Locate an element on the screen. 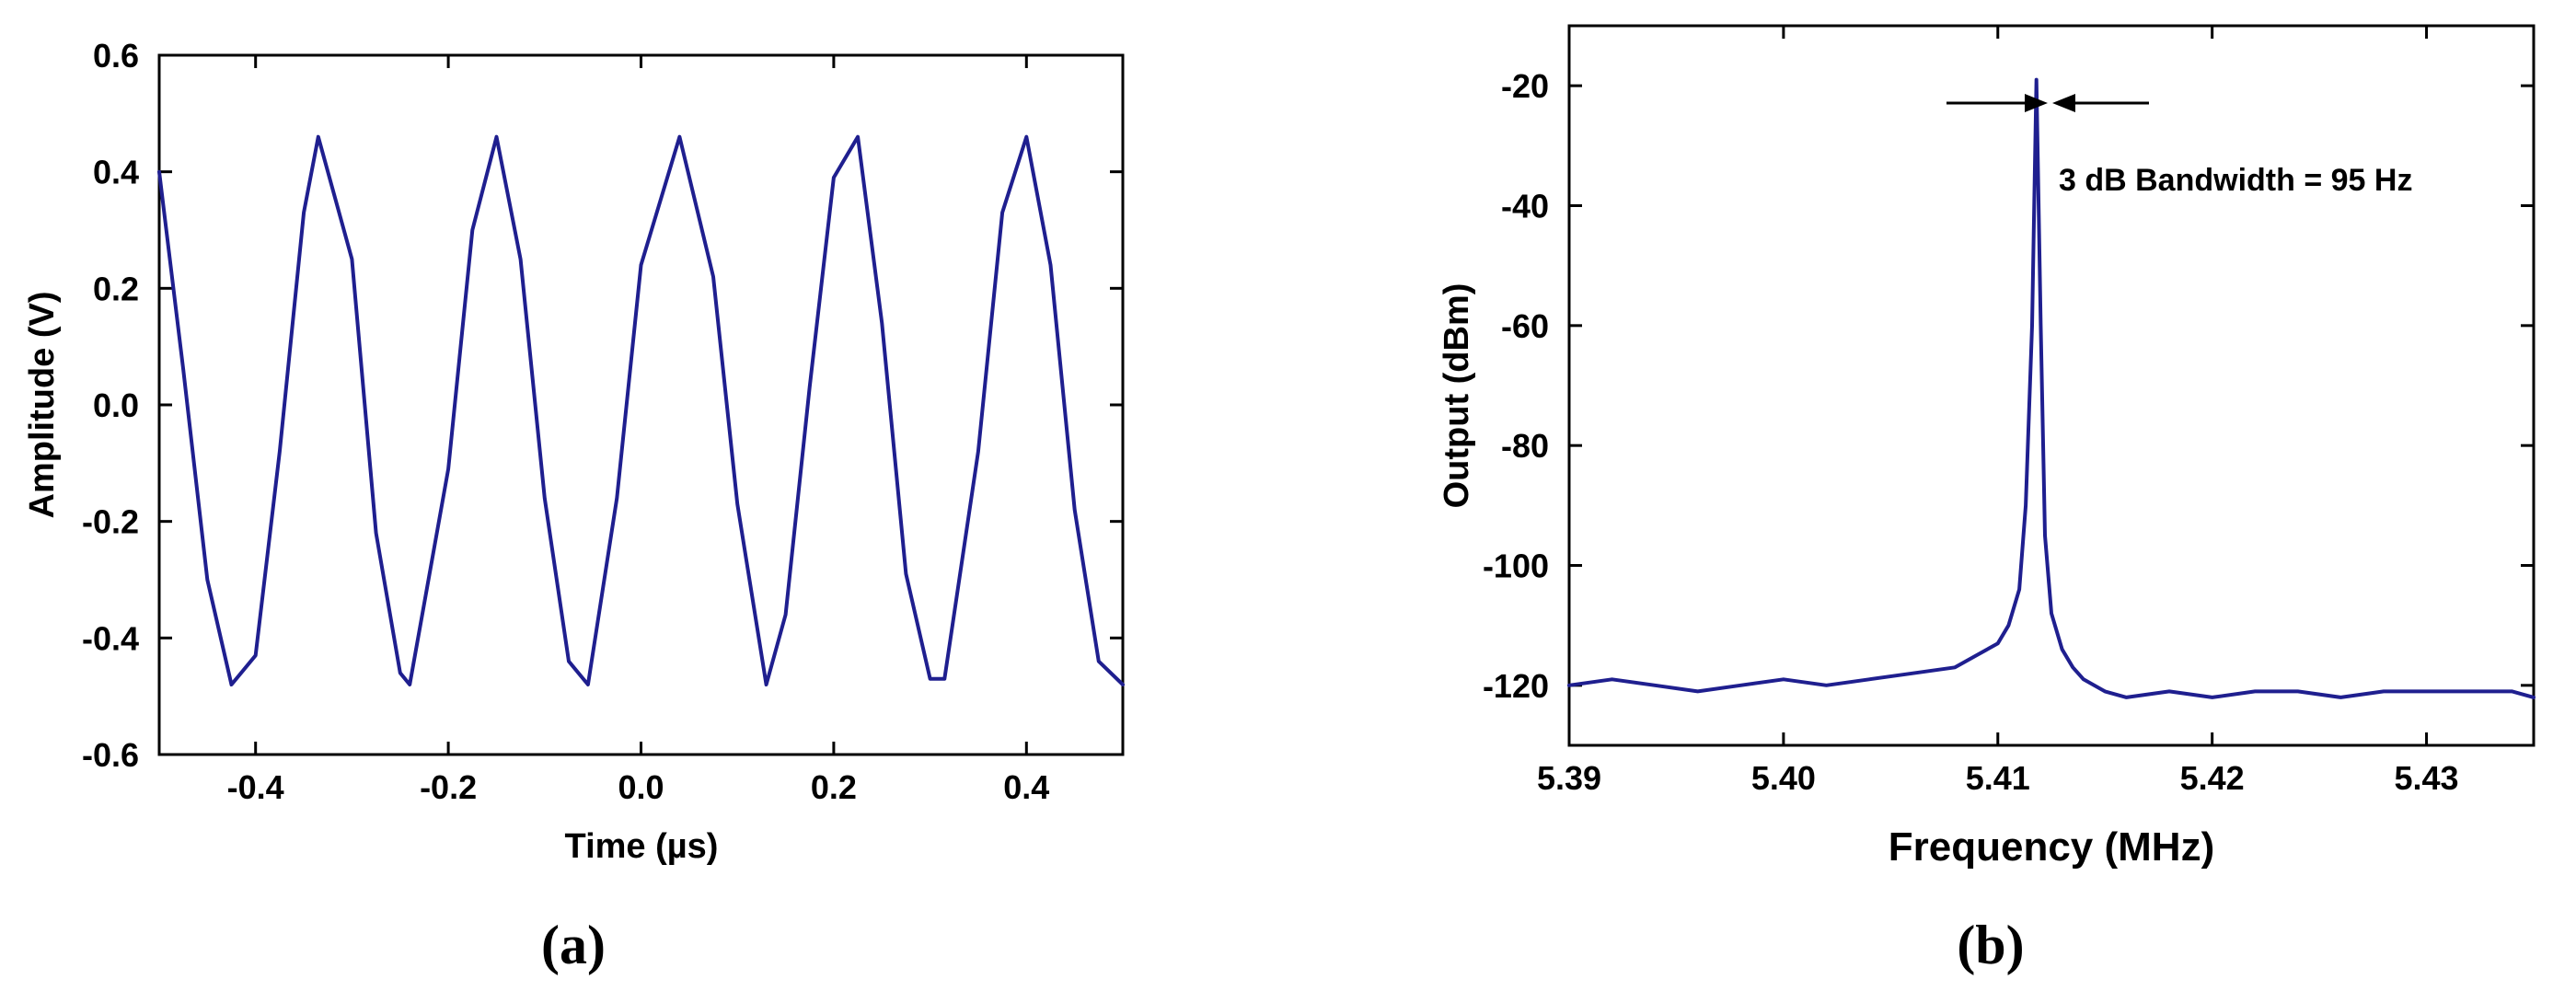 This screenshot has height=991, width=2576. left-arrow-head is located at coordinates (2036, 103).